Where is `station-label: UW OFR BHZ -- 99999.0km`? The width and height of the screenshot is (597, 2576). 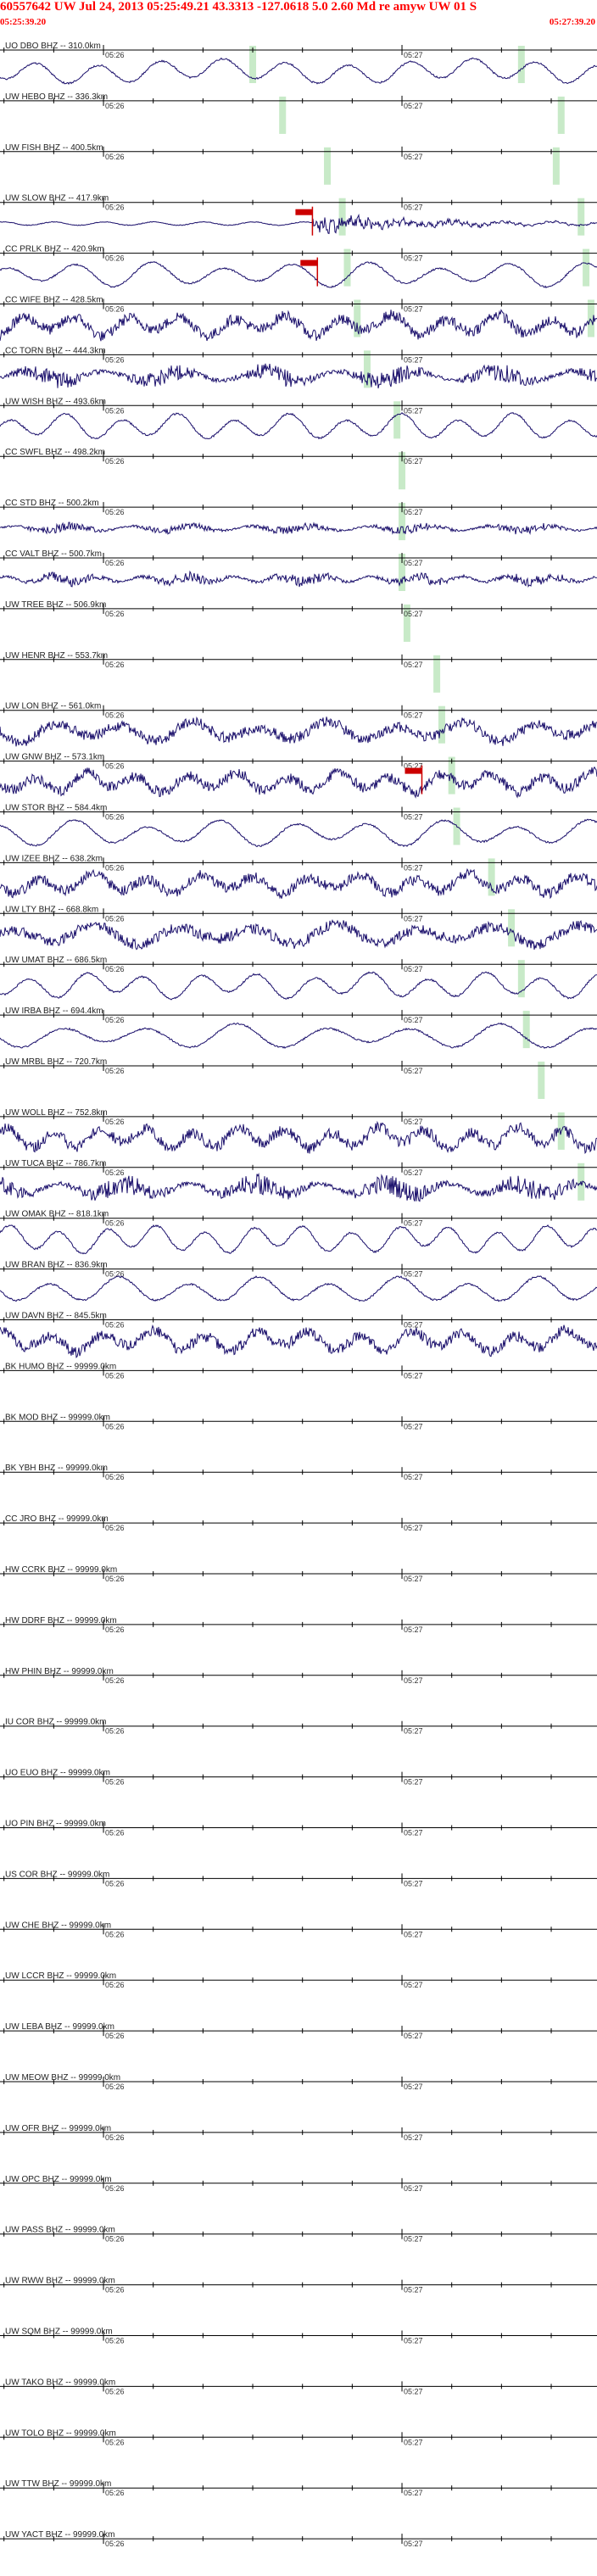
station-label: UW OFR BHZ -- 99999.0km is located at coordinates (58, 2128).